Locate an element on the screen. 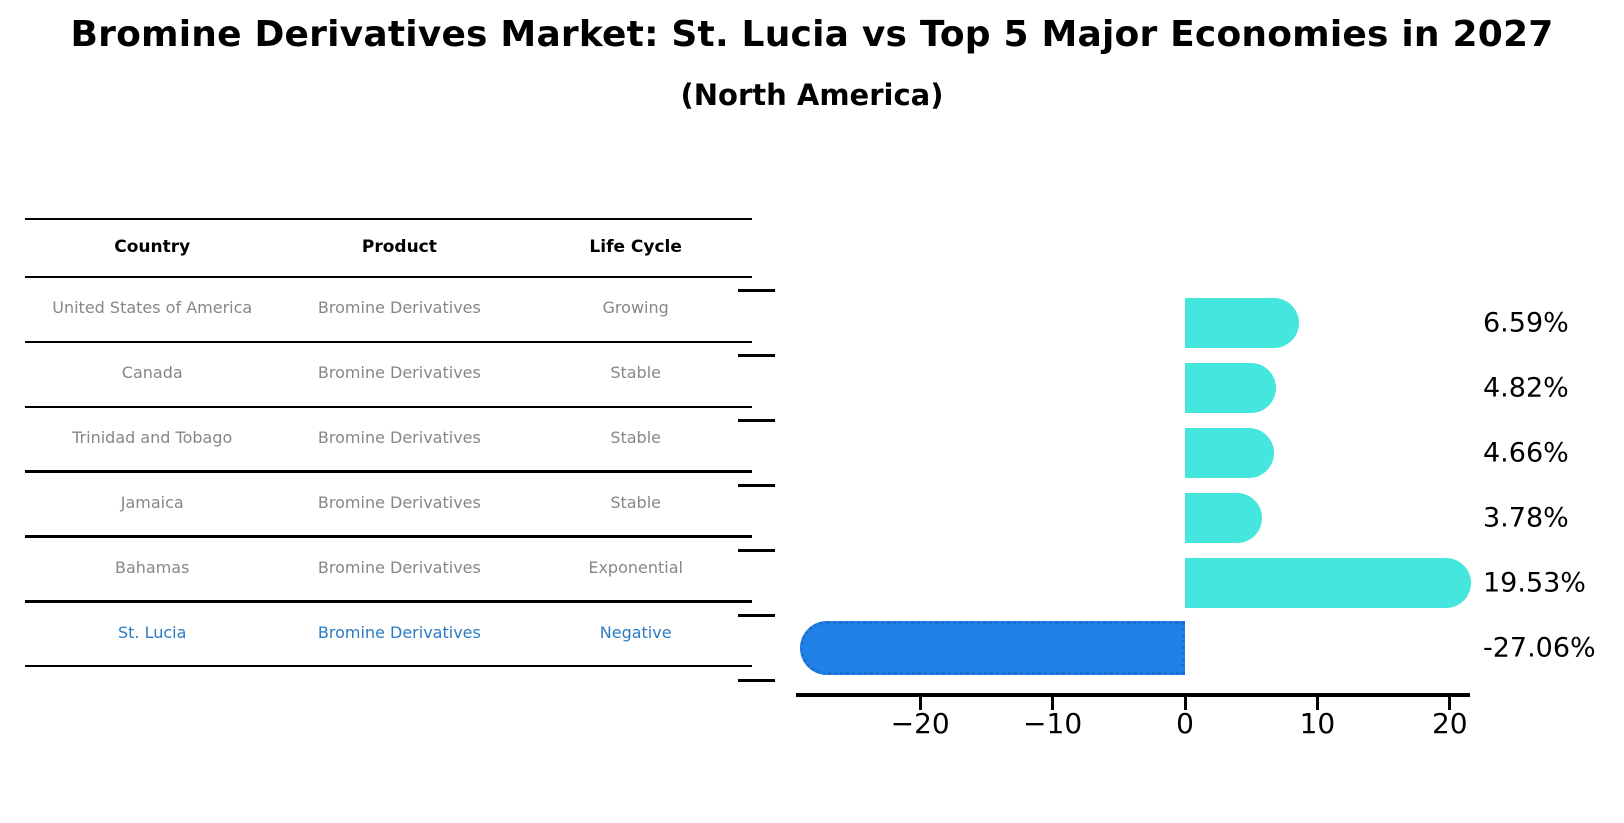  x-axis-tick-label: −10 is located at coordinates (1053, 723).